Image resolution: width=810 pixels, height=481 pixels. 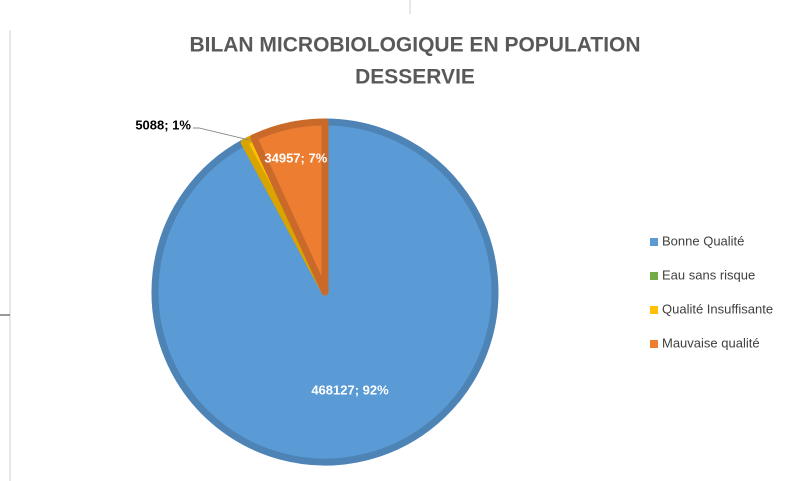 What do you see at coordinates (350, 389) in the screenshot?
I see `data-label: 468127; 92%` at bounding box center [350, 389].